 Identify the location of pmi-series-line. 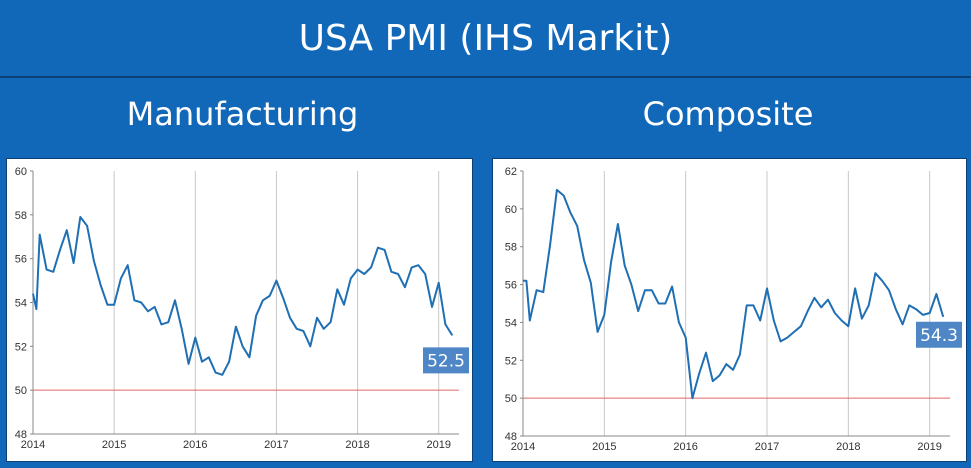
(243, 296).